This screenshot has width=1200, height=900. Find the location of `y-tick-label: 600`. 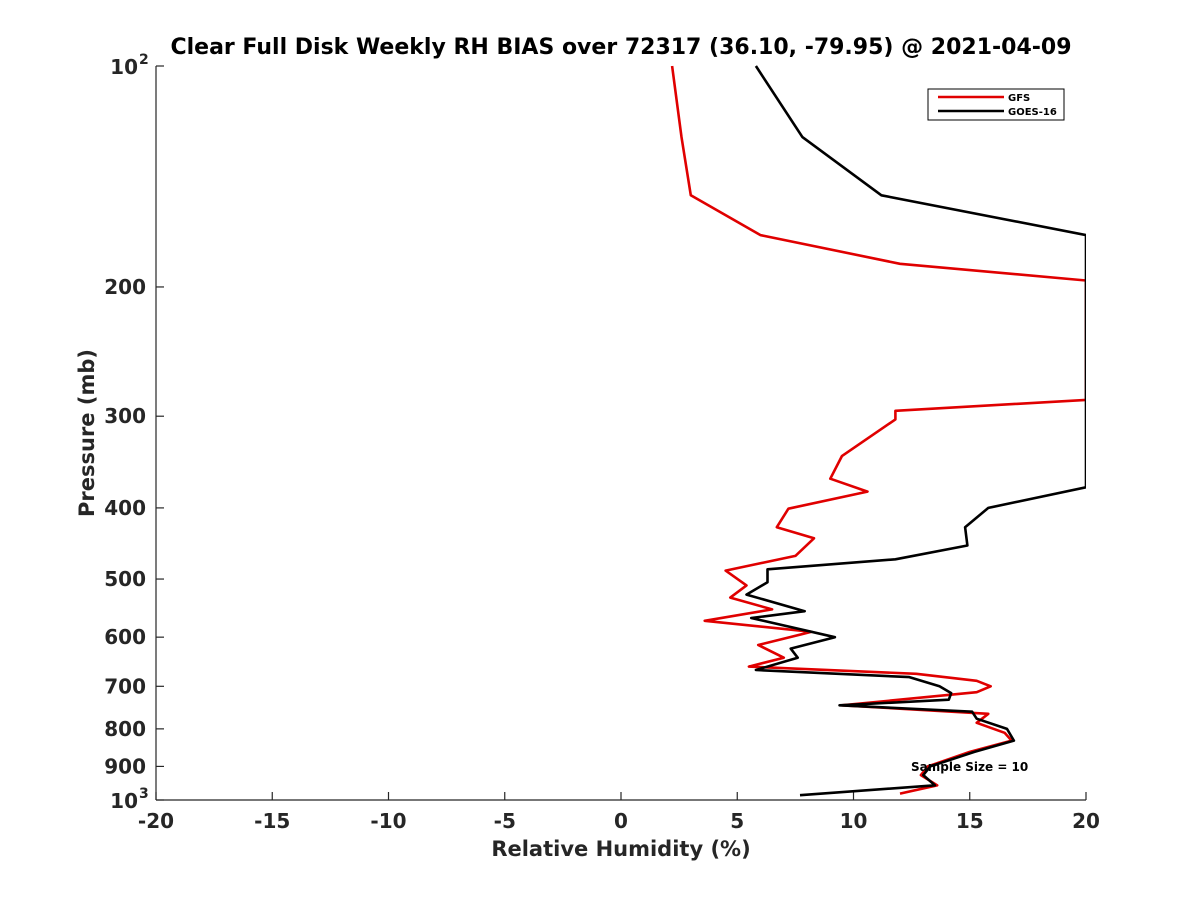

y-tick-label: 600 is located at coordinates (125, 637).